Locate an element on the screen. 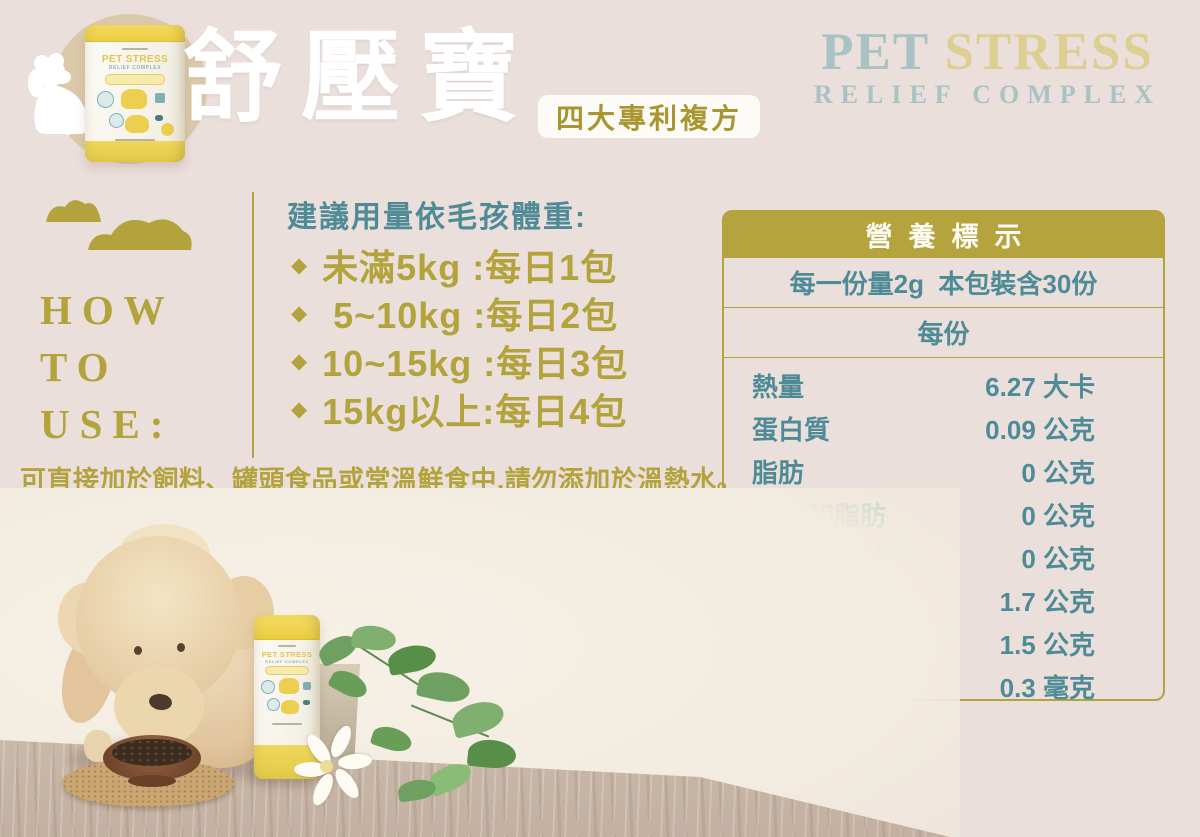  dosage-text: 15kg以上:每日4包 is located at coordinates (475, 411).